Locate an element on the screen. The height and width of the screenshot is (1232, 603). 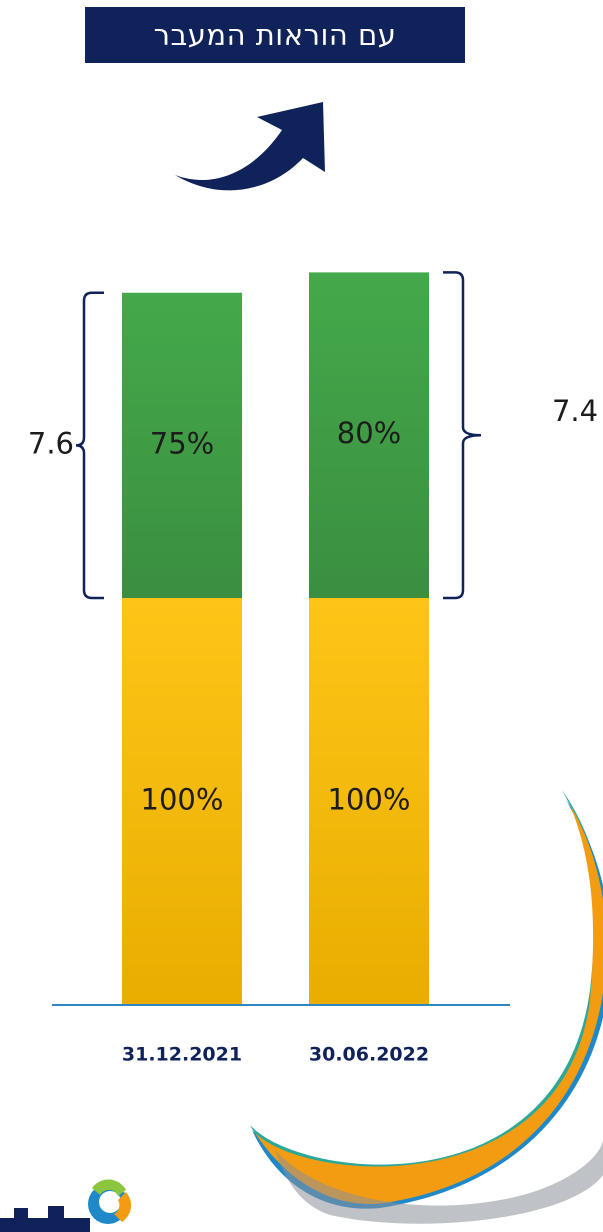
bar-value-label: 80% is located at coordinates (369, 433).